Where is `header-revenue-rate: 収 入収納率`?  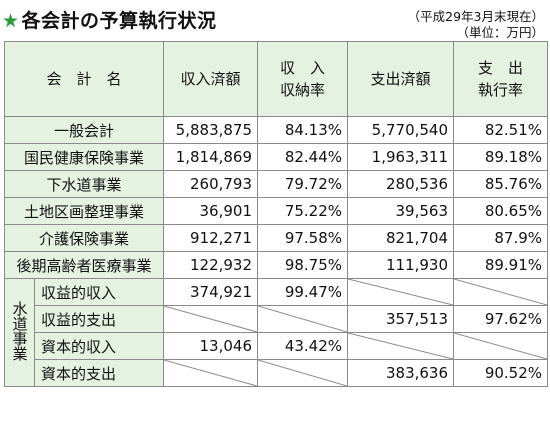
header-revenue-rate: 収 入収納率 is located at coordinates (303, 79).